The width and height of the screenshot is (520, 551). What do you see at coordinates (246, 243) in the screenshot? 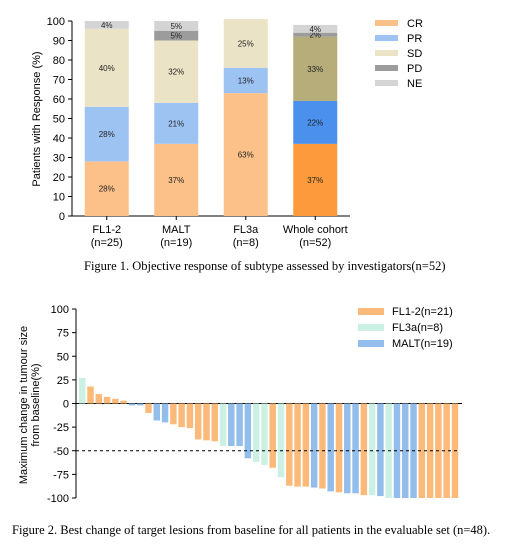
I see `x-tick-sublabel: (n=8)` at bounding box center [246, 243].